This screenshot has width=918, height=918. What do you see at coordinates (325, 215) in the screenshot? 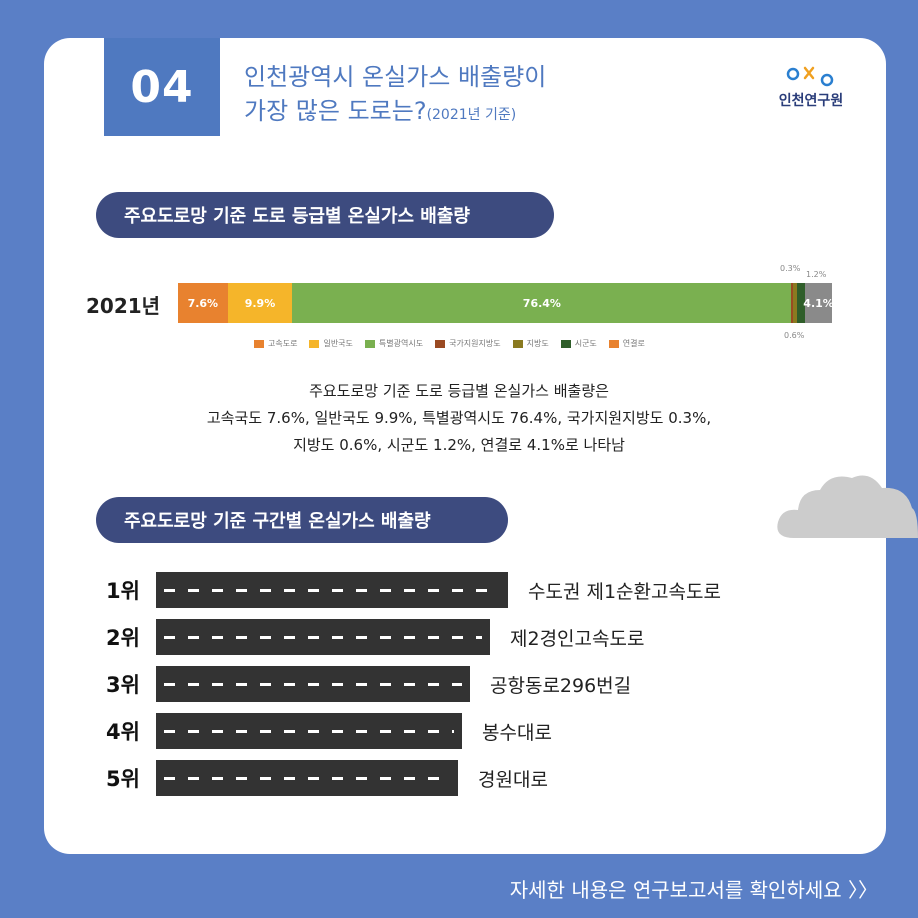
I see `section1-heading: 주요도로망 기준 도로 등급별 온실가스 배출량` at bounding box center [325, 215].